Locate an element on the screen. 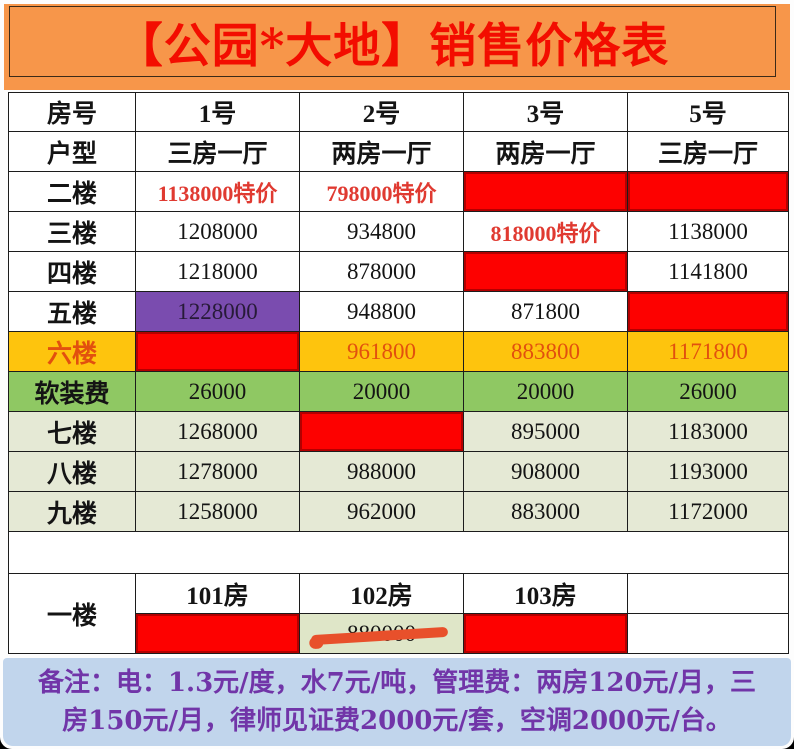  note-line: 备注：电：1.3元/度，水7元/吨，管理费：两房120元/月，三 is located at coordinates (397, 683).